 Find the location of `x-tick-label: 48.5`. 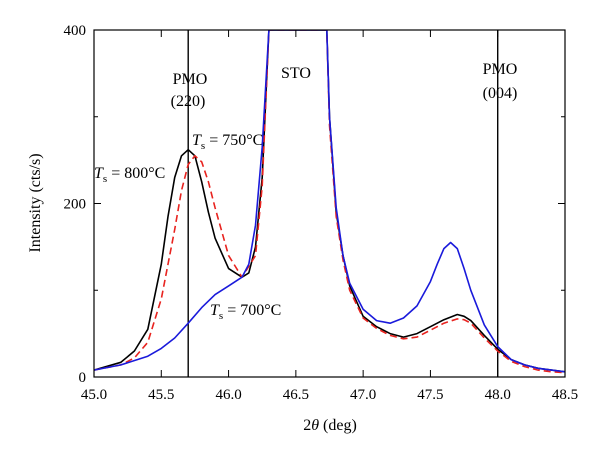

x-tick-label: 48.5 is located at coordinates (565, 395).